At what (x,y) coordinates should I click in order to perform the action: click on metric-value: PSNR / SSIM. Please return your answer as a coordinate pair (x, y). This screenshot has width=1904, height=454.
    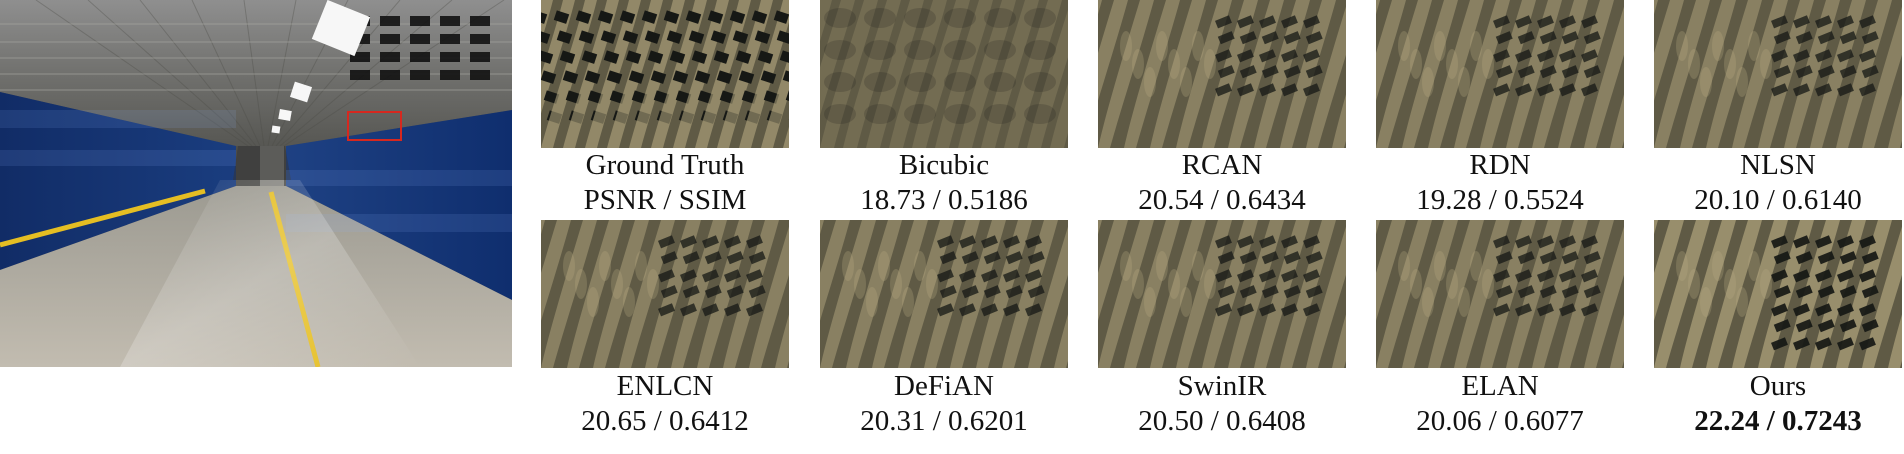
    Looking at the image, I should click on (665, 200).